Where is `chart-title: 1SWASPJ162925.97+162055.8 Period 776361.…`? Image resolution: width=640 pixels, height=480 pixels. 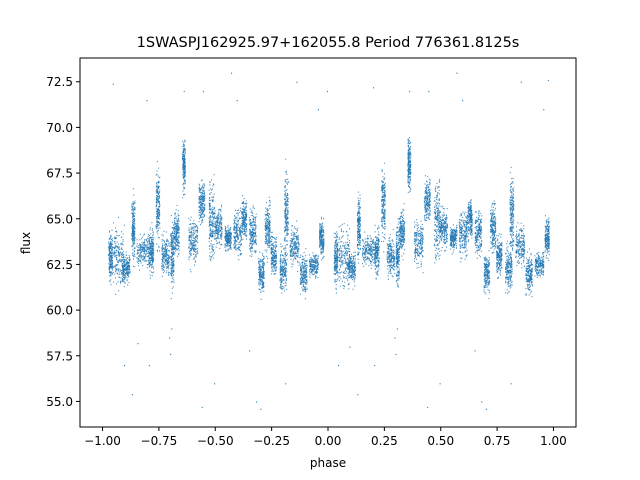 chart-title: 1SWASPJ162925.97+162055.8 Period 776361.… is located at coordinates (328, 43).